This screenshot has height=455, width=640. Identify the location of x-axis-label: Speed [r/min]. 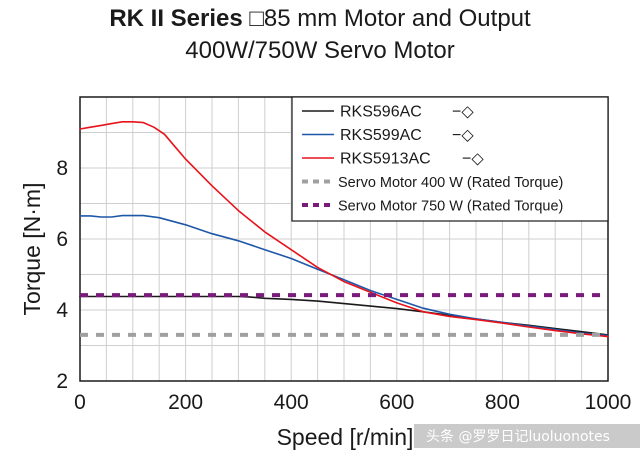
(345, 437).